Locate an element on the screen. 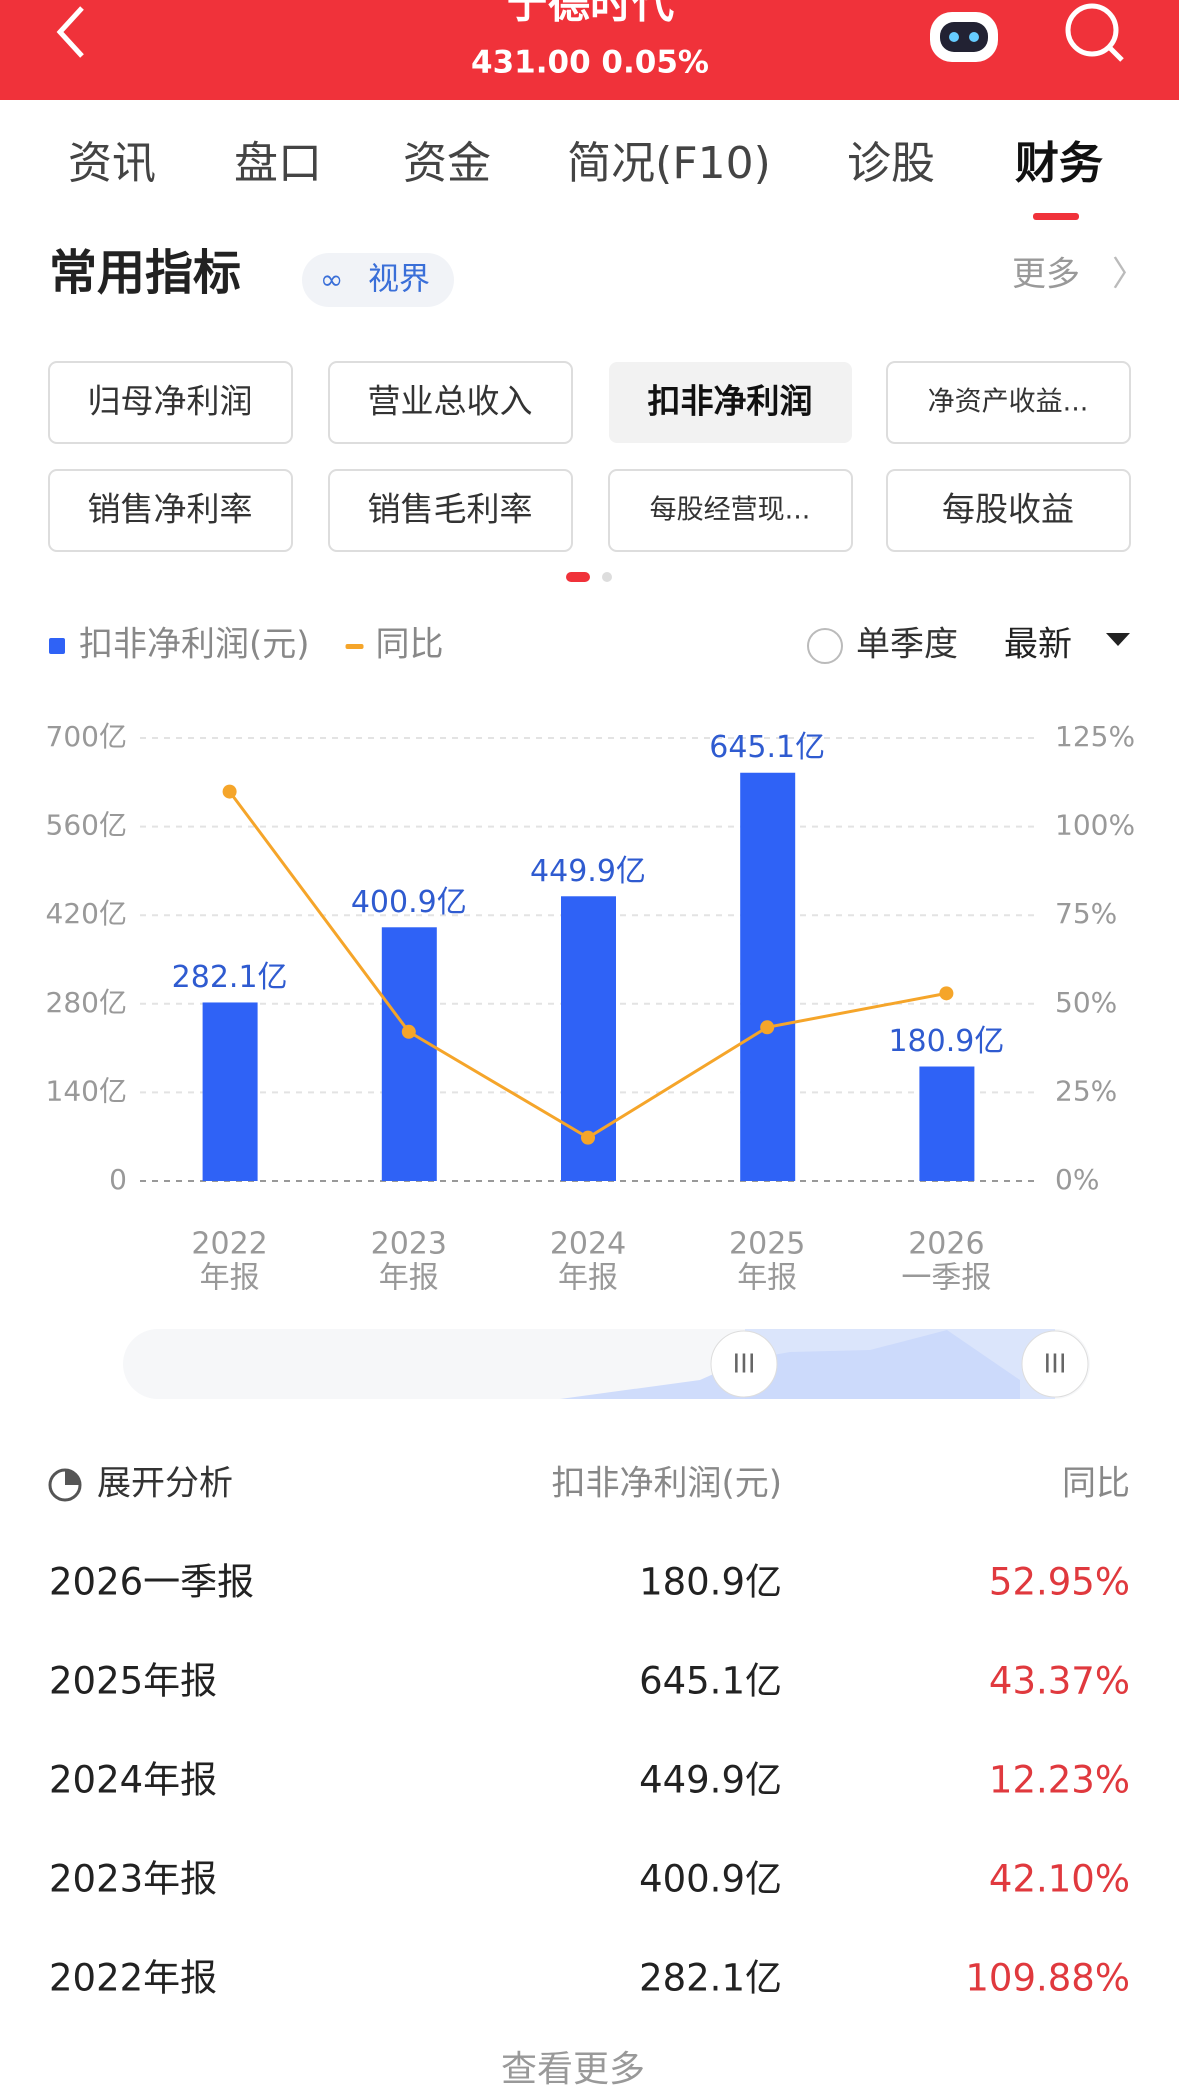 This screenshot has height=2092, width=1179. value-label: 400.9亿 is located at coordinates (409, 902).